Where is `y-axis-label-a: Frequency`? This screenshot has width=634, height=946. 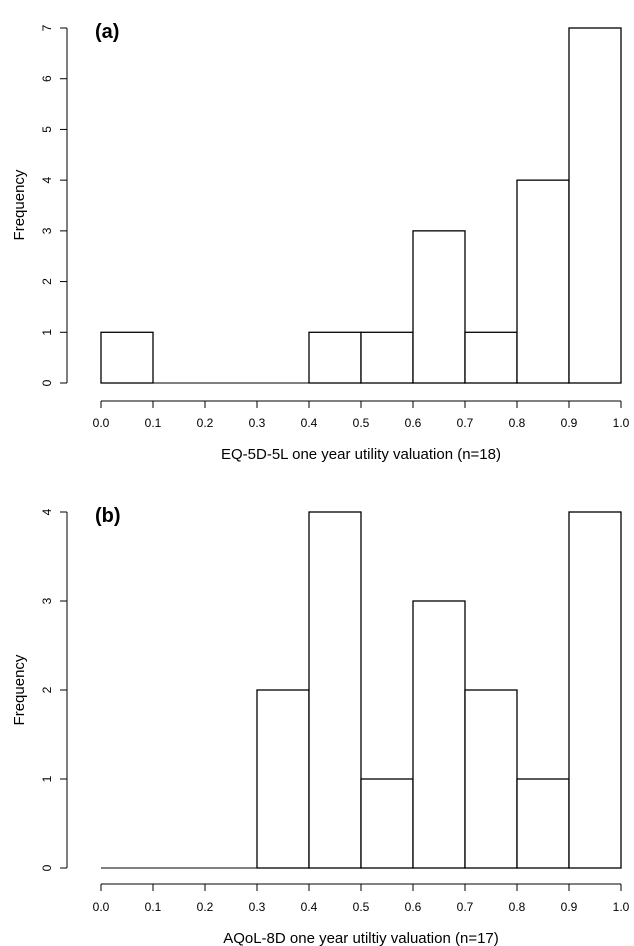
y-axis-label-a: Frequency is located at coordinates (19, 204).